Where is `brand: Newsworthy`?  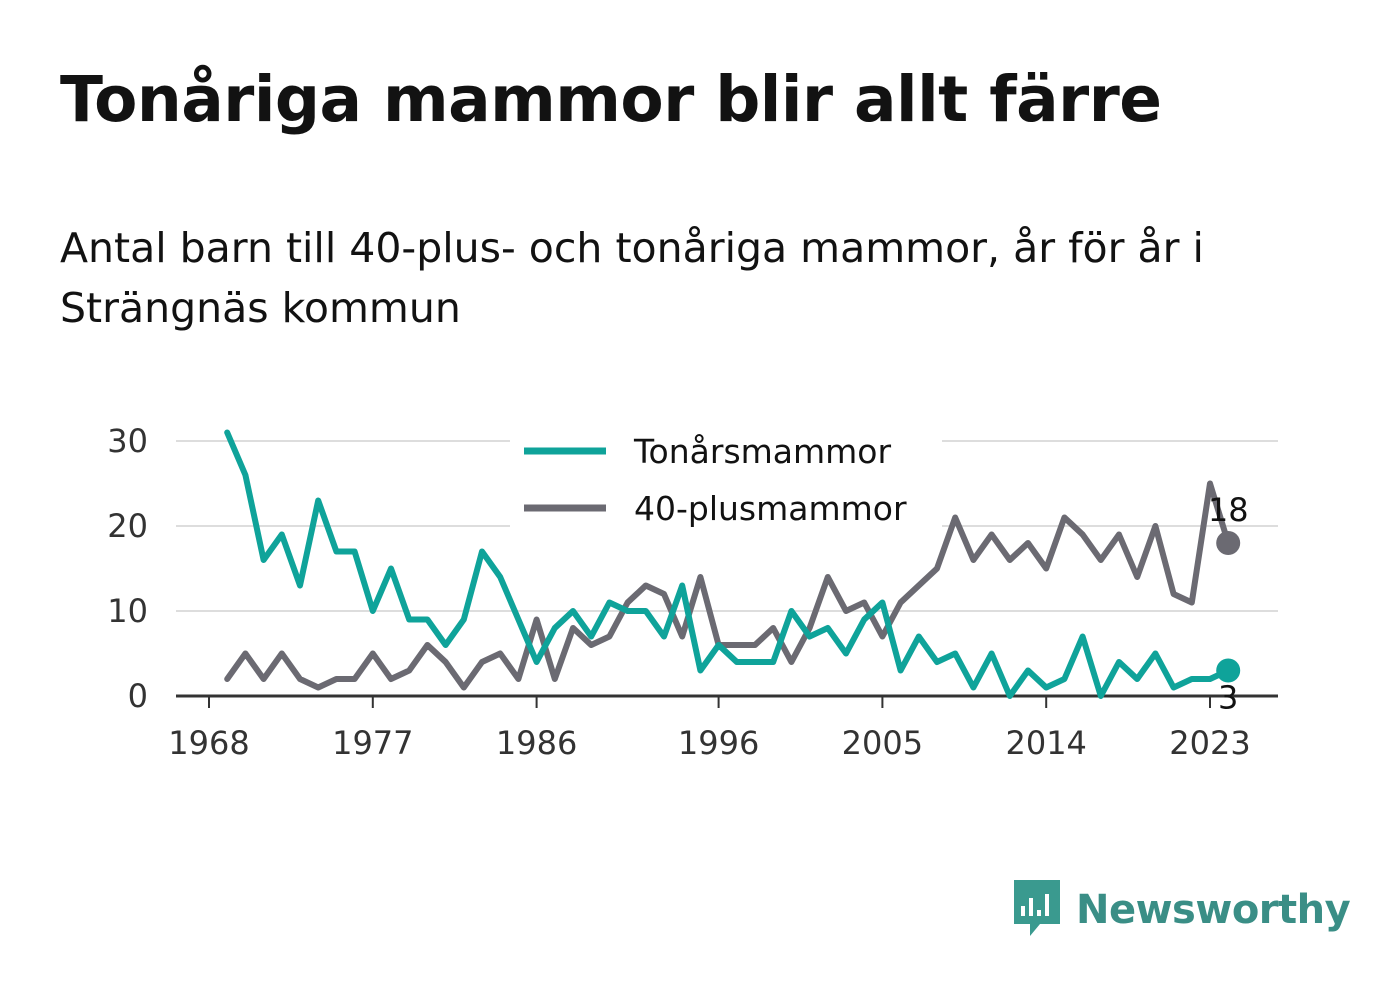
brand: Newsworthy is located at coordinates (1180, 910).